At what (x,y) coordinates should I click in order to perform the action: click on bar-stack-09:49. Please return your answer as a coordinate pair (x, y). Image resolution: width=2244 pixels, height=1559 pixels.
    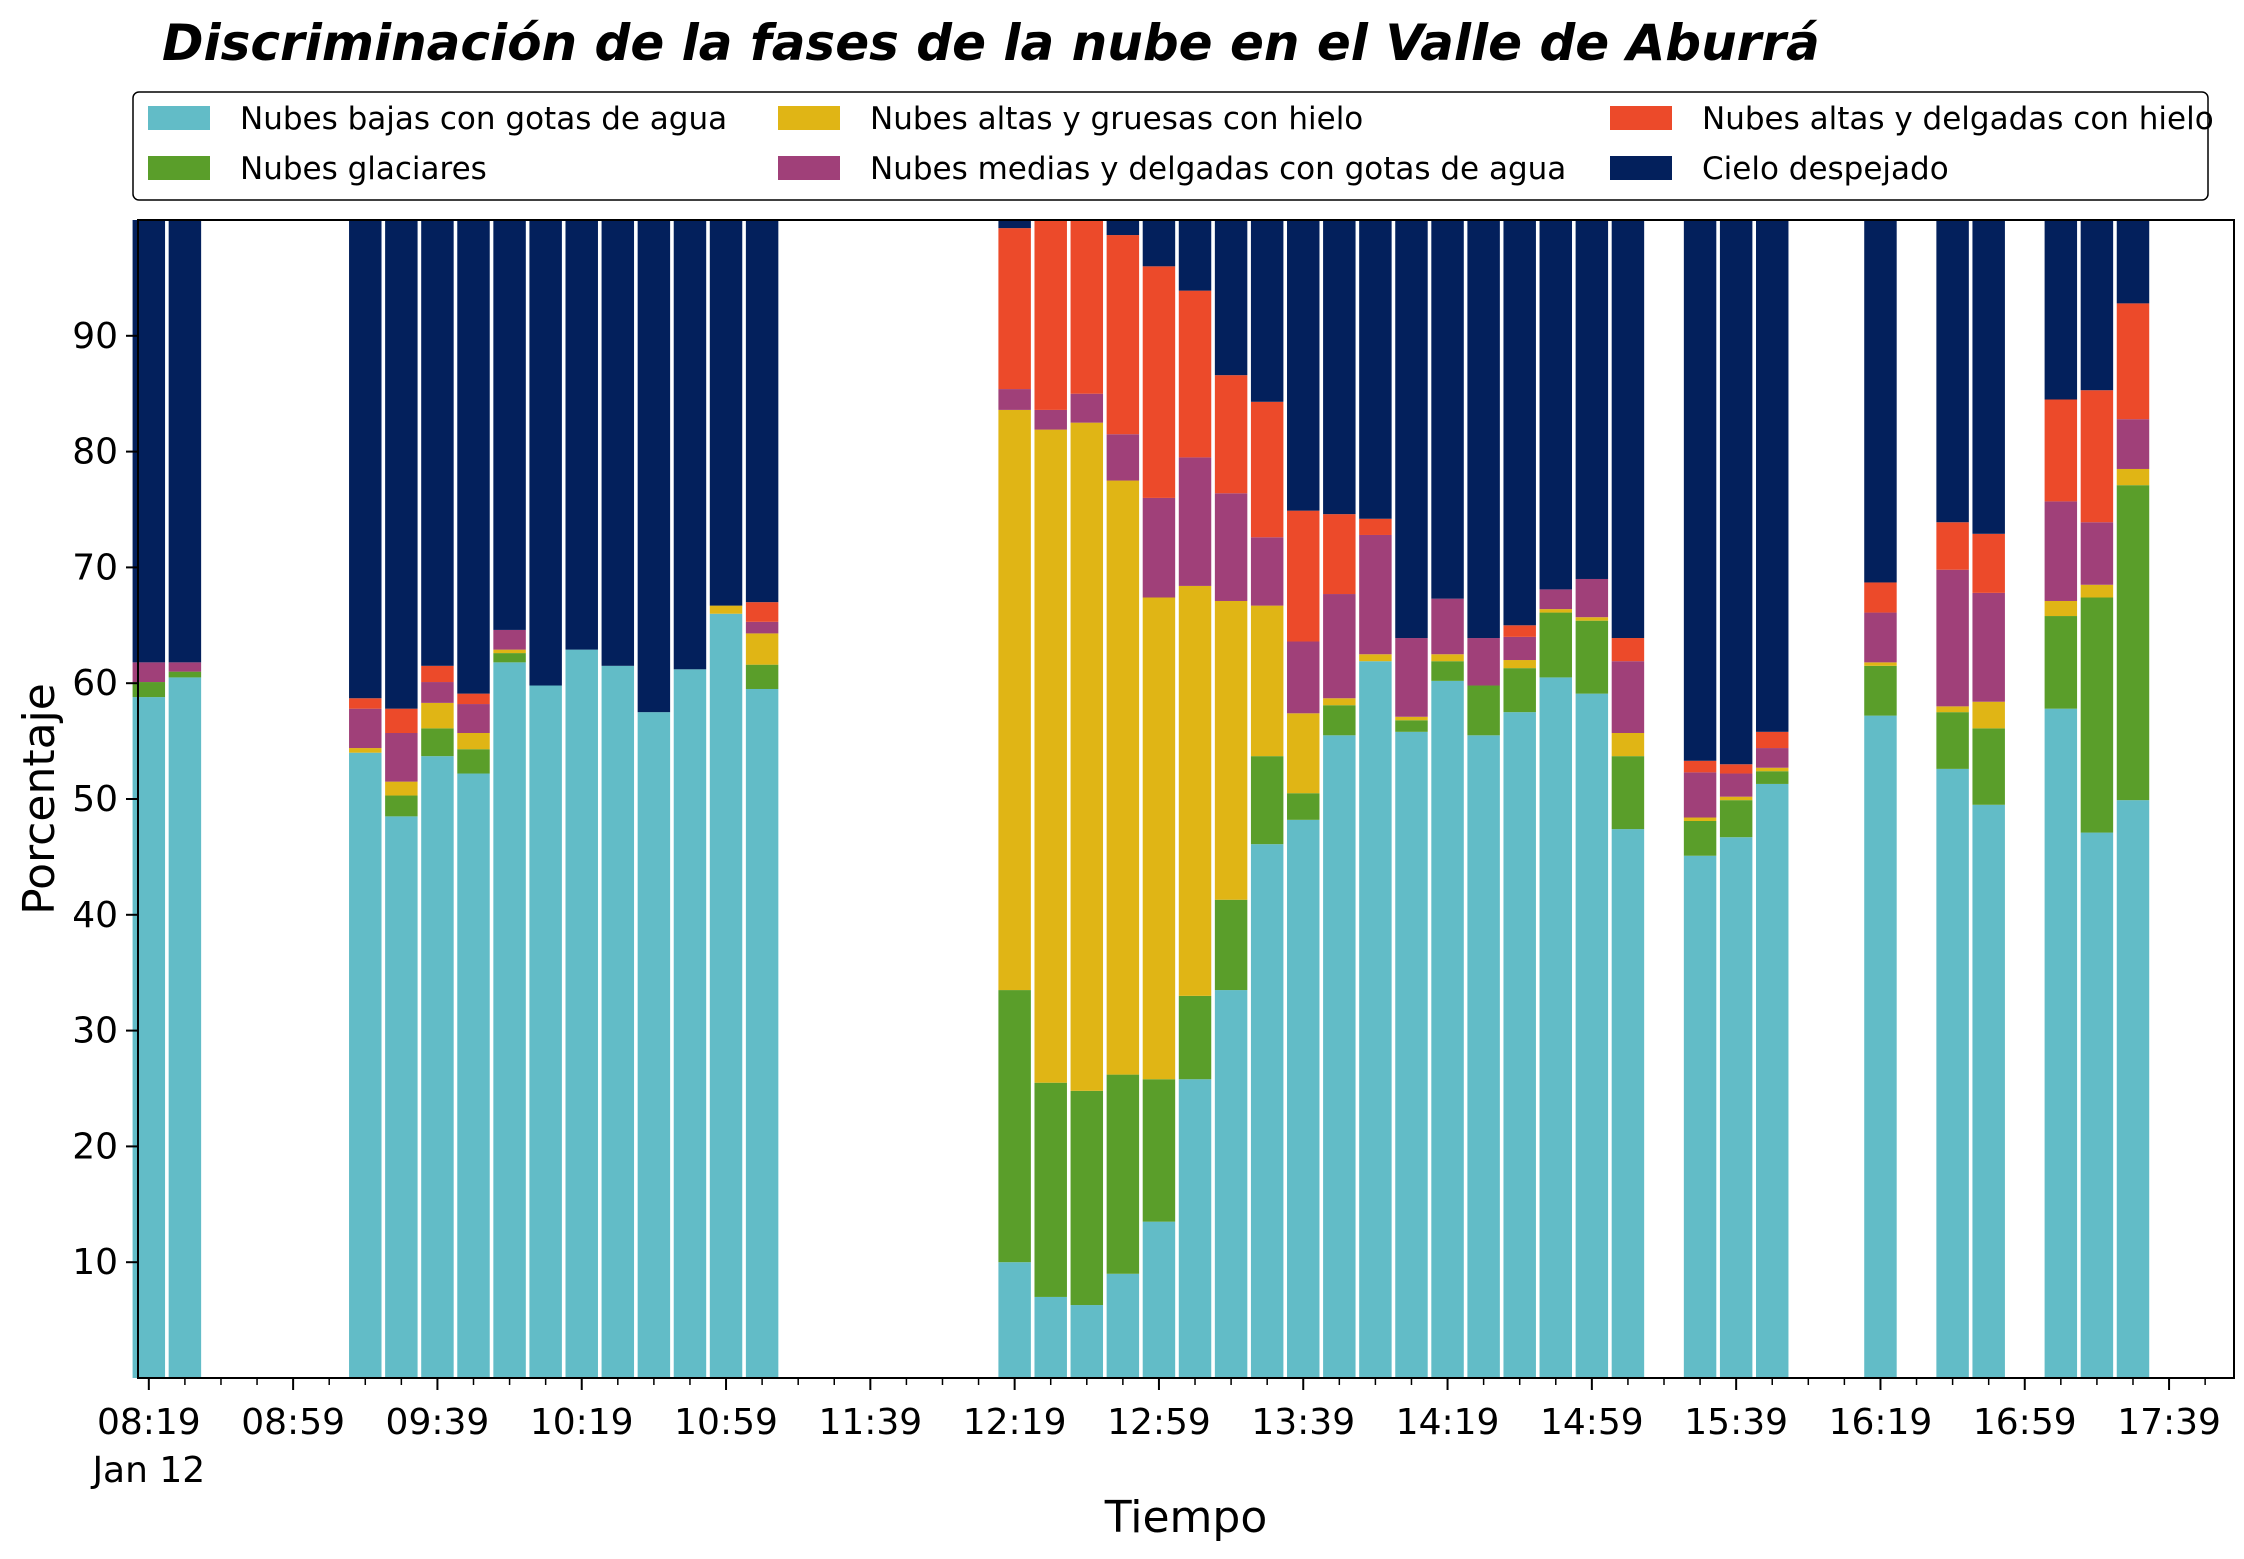
    Looking at the image, I should click on (473, 799).